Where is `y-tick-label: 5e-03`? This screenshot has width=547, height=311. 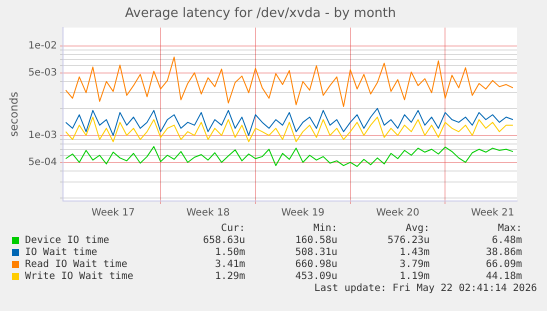 y-tick-label: 5e-03 is located at coordinates (43, 72).